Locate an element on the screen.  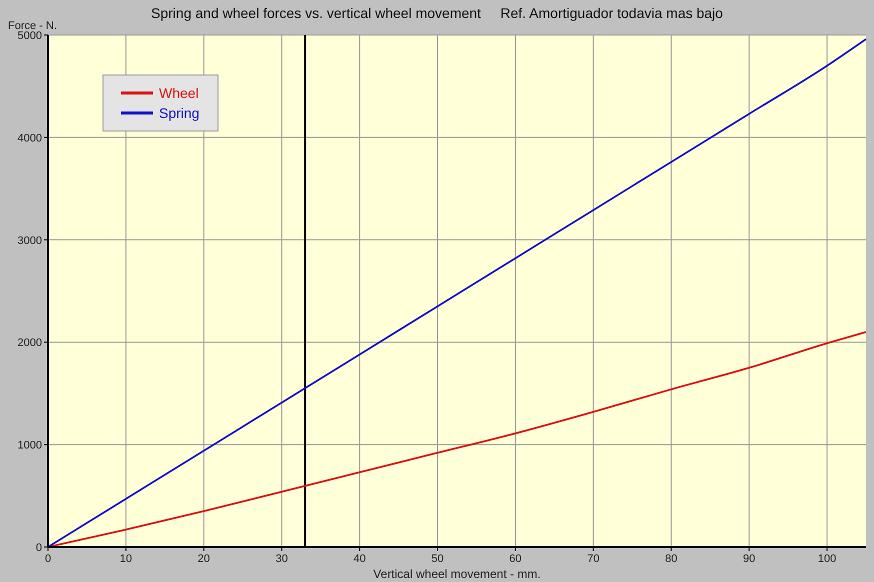
y-tick-label: 5000 is located at coordinates (30, 36).